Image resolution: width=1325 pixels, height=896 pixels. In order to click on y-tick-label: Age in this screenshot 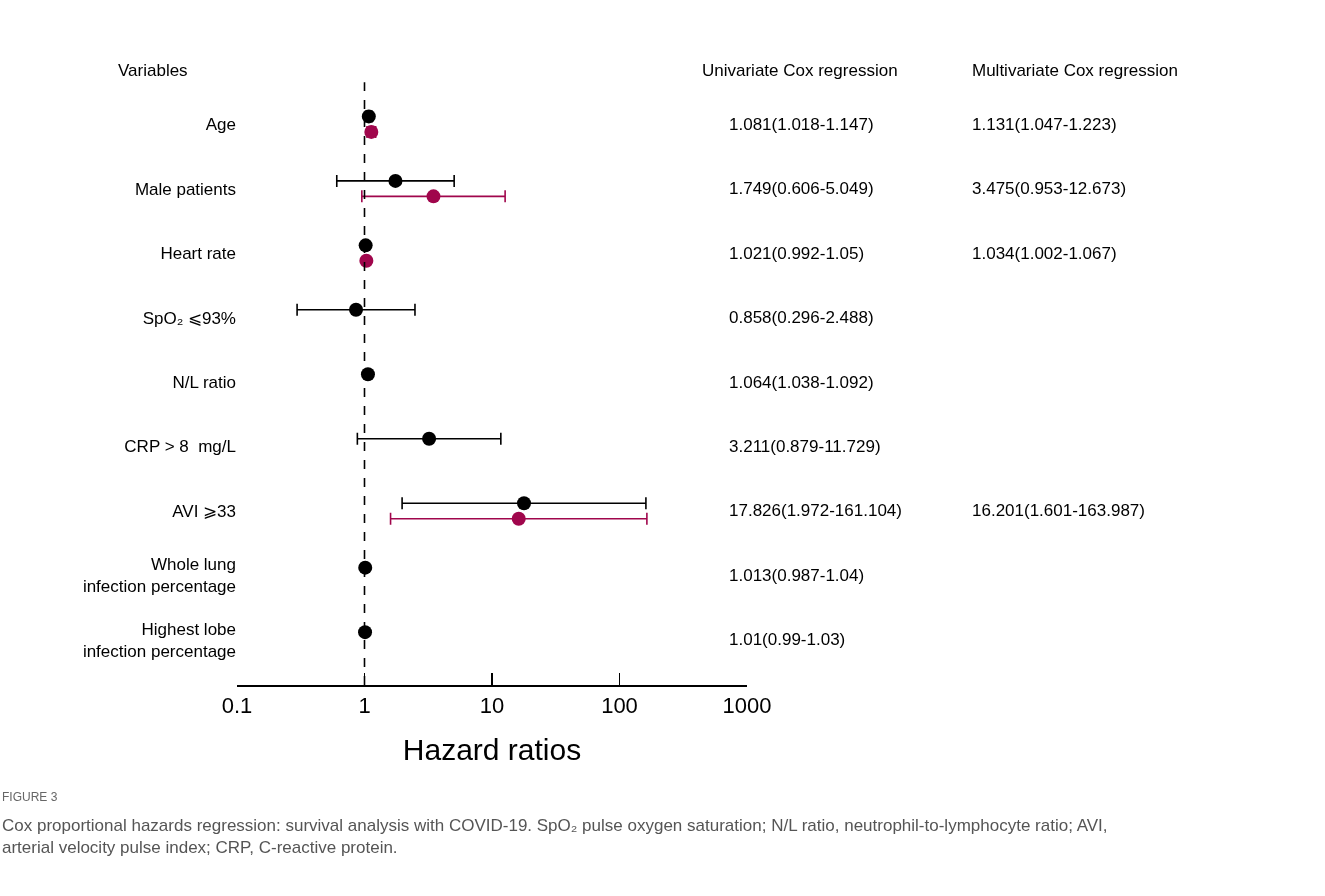, I will do `click(220, 125)`.